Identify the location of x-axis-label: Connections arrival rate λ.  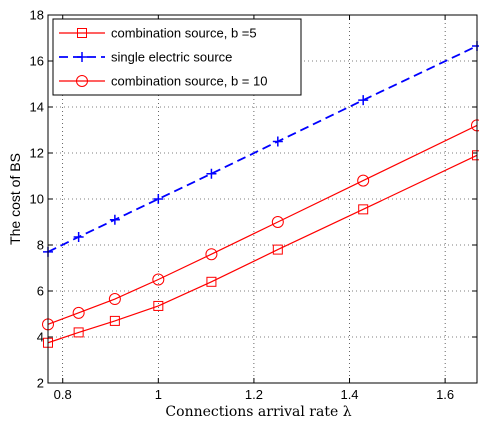
(258, 412).